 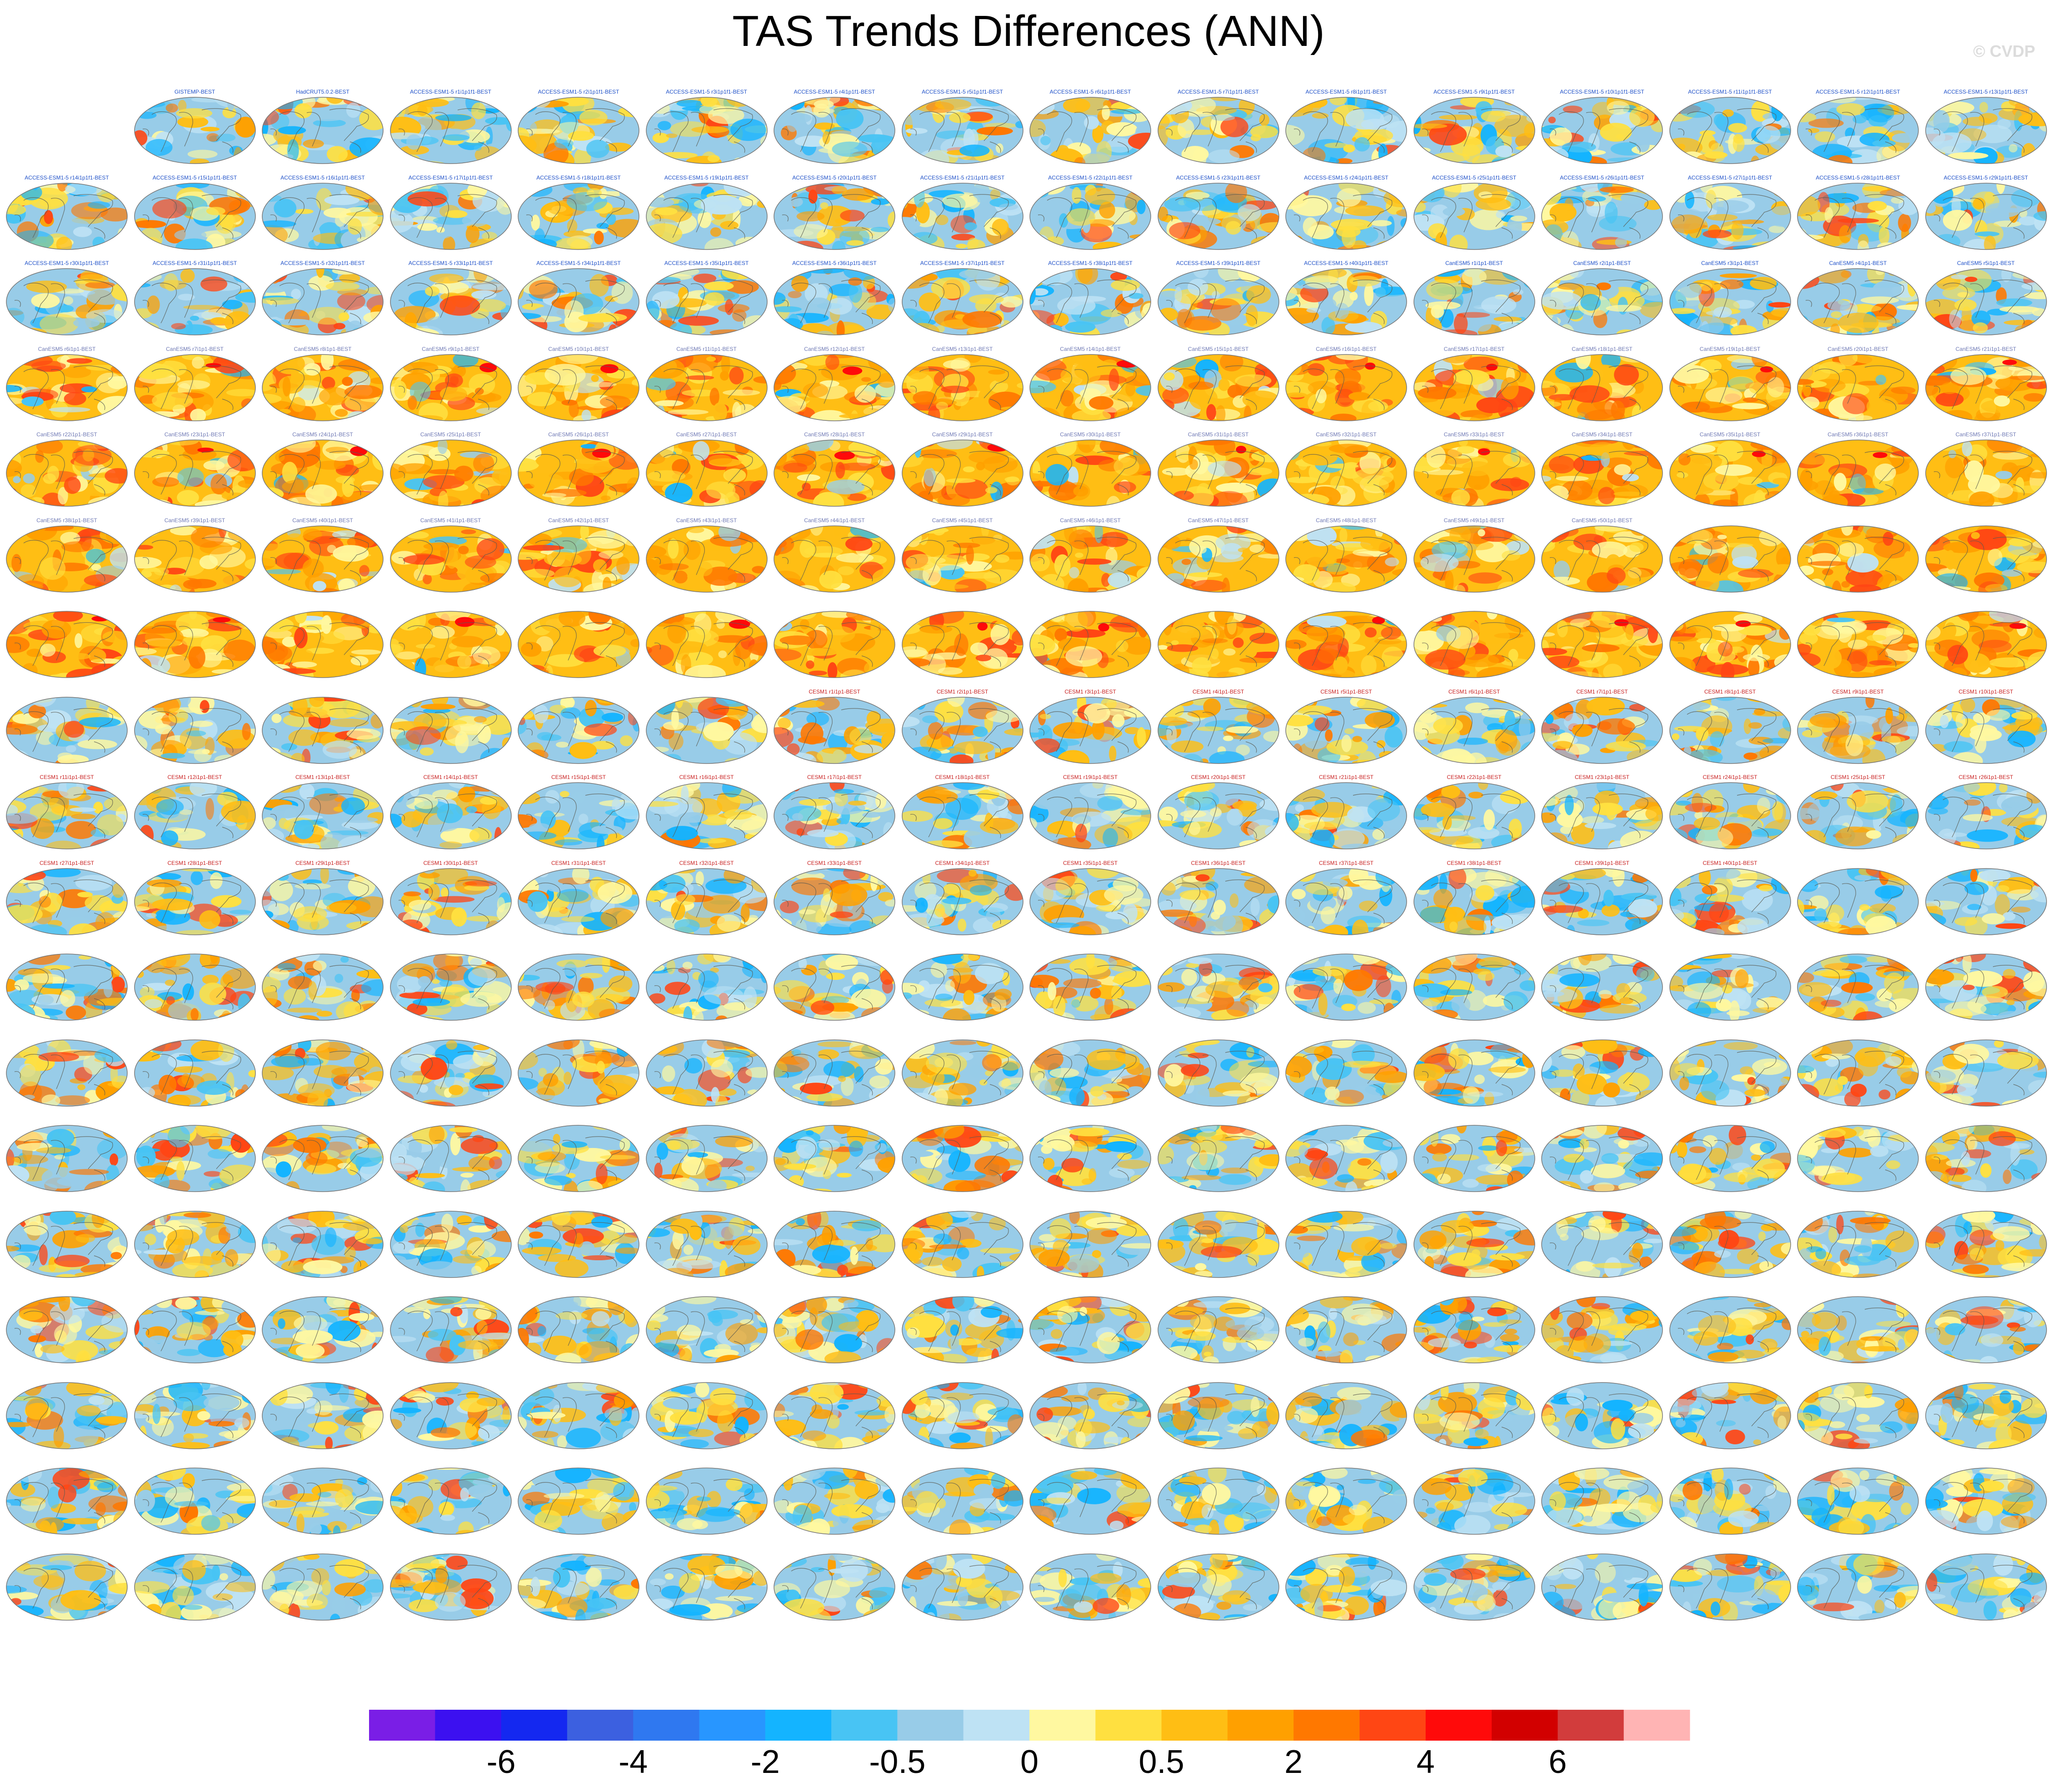 What do you see at coordinates (706, 127) in the screenshot?
I see `map-panel: ACCESS-ESM1-5 r3i1p1f1-BEST` at bounding box center [706, 127].